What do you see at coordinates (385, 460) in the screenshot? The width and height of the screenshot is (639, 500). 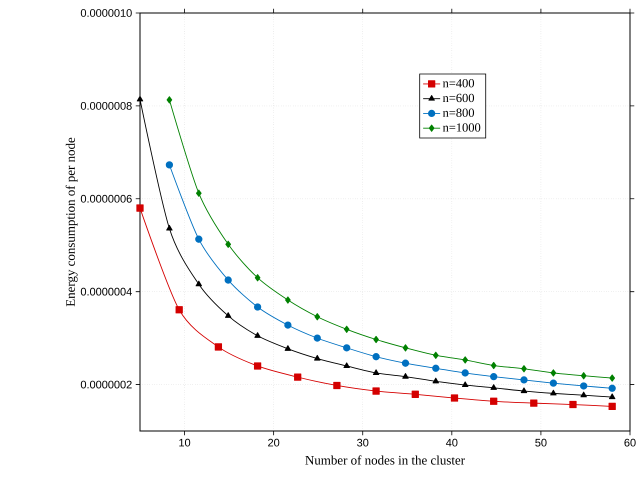 I see `x-axis-title: Number of nodes in the cluster` at bounding box center [385, 460].